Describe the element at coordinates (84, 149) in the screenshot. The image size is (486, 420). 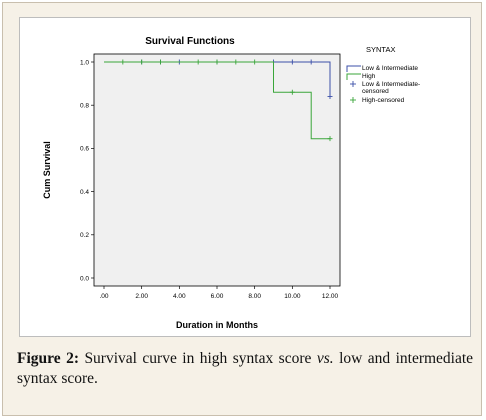
I see `y-tick-label: 0.6` at that location.